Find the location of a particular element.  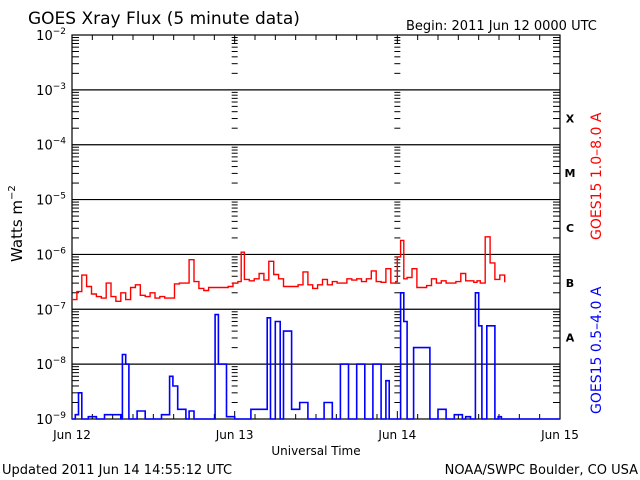

x-tick-label: Jun 12 is located at coordinates (71, 435).